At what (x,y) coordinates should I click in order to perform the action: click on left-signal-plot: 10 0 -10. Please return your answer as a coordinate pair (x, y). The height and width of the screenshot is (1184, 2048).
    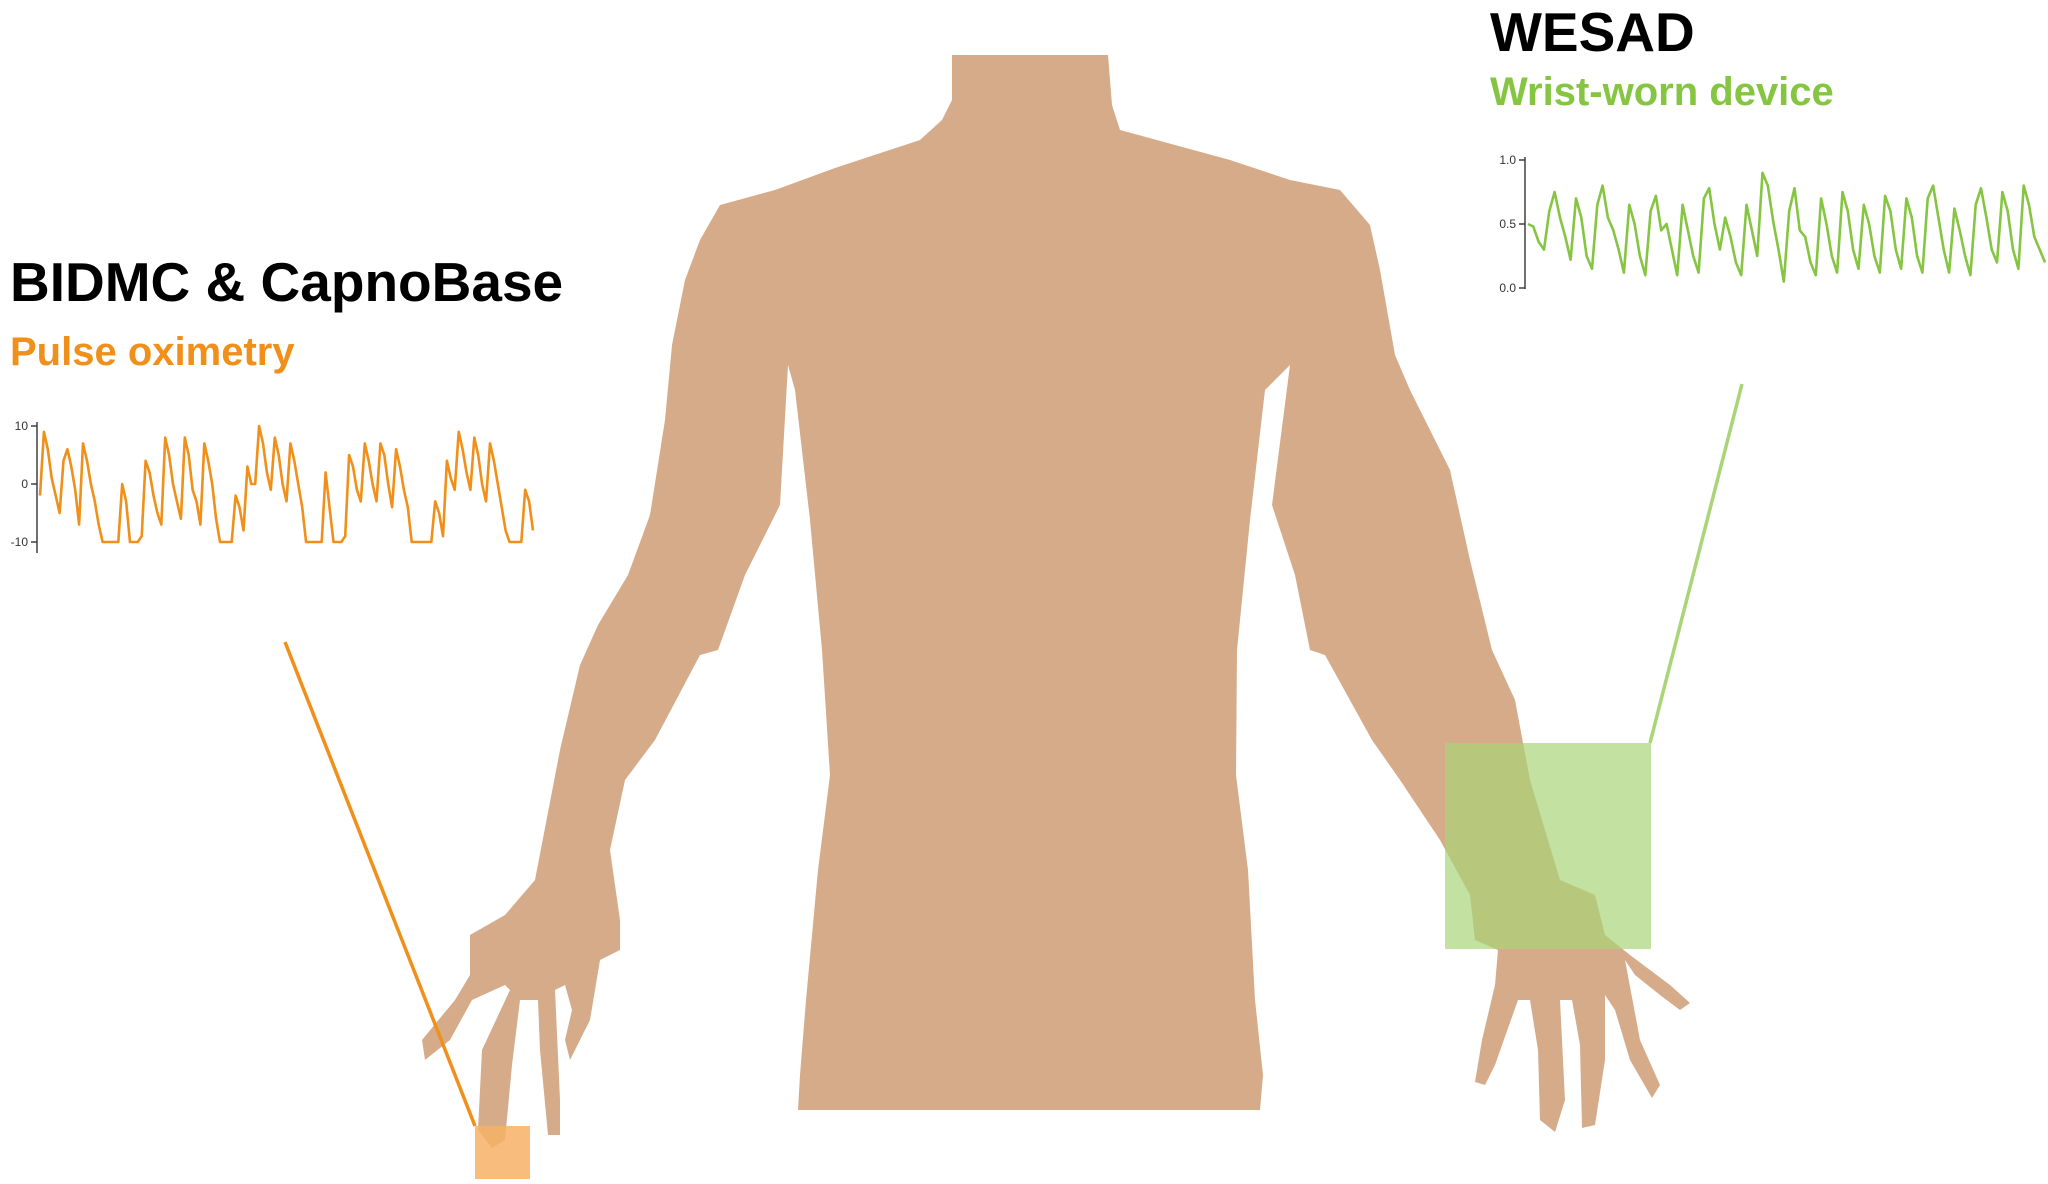
    Looking at the image, I should click on (273, 486).